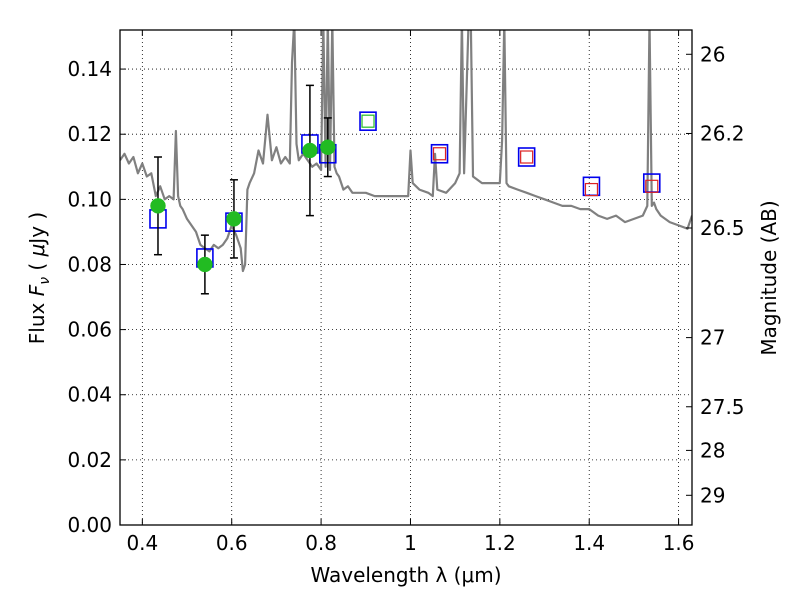 This screenshot has width=800, height=600. Describe the element at coordinates (722, 133) in the screenshot. I see `mag-tick-label: 26.2` at that location.